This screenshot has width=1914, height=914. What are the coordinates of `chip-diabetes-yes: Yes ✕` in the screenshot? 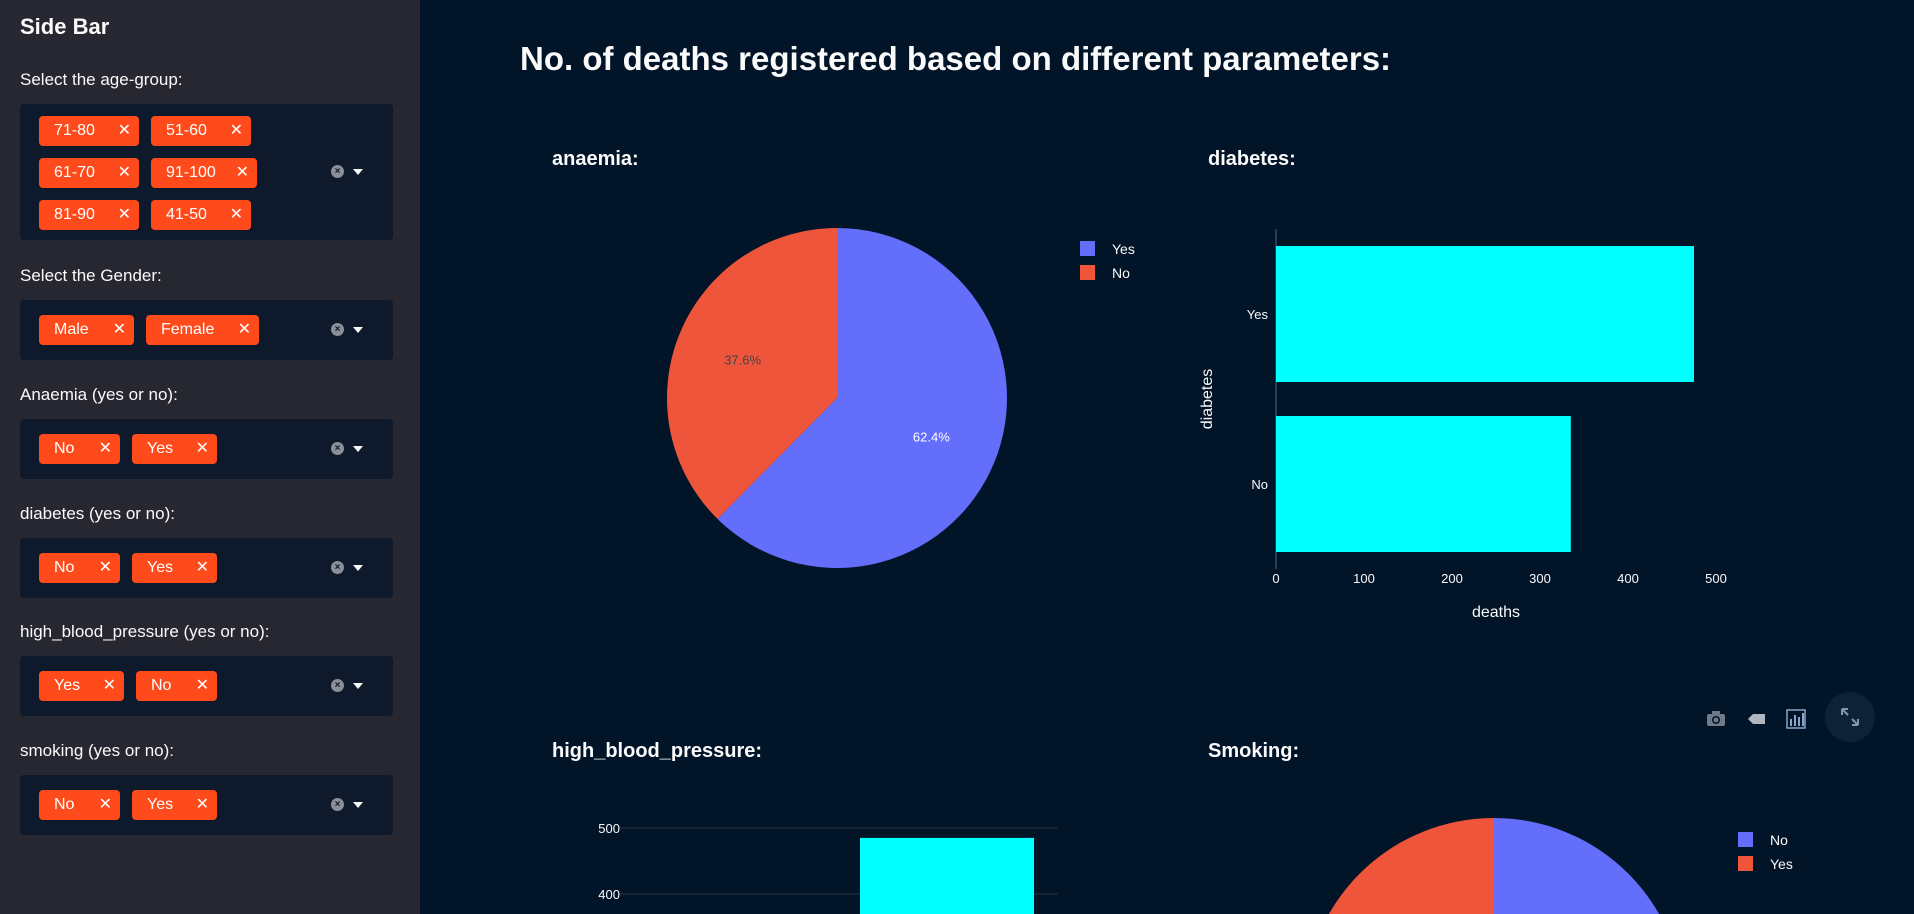 It's located at (174, 568).